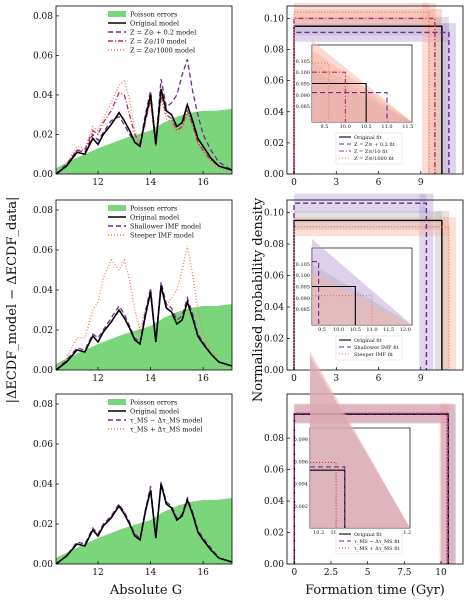 Image resolution: width=474 pixels, height=601 pixels. Describe the element at coordinates (163, 32) in the screenshot. I see `legend-label: Z = Z⊙ + 0.2 model` at that location.